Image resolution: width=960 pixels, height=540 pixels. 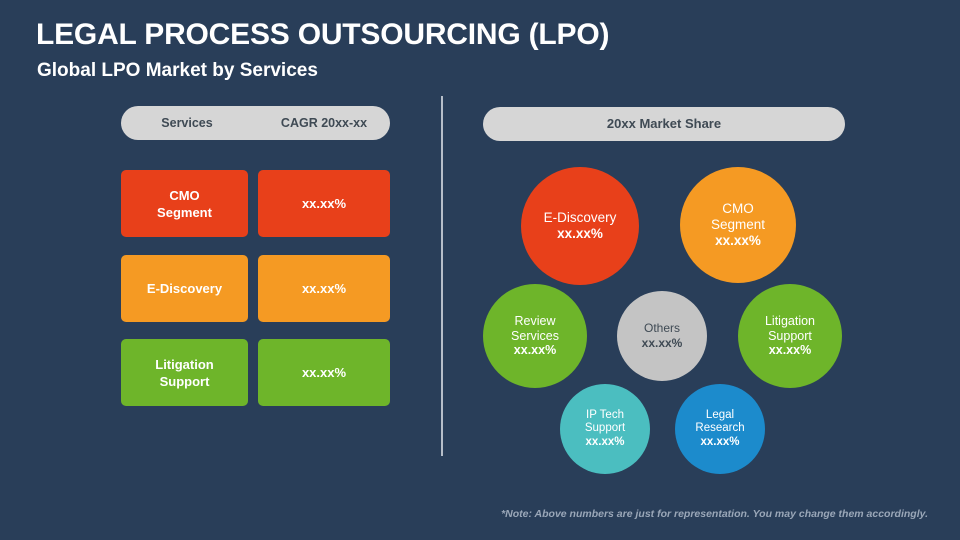 I want to click on service-name-text: Litigation Support, so click(x=184, y=372).